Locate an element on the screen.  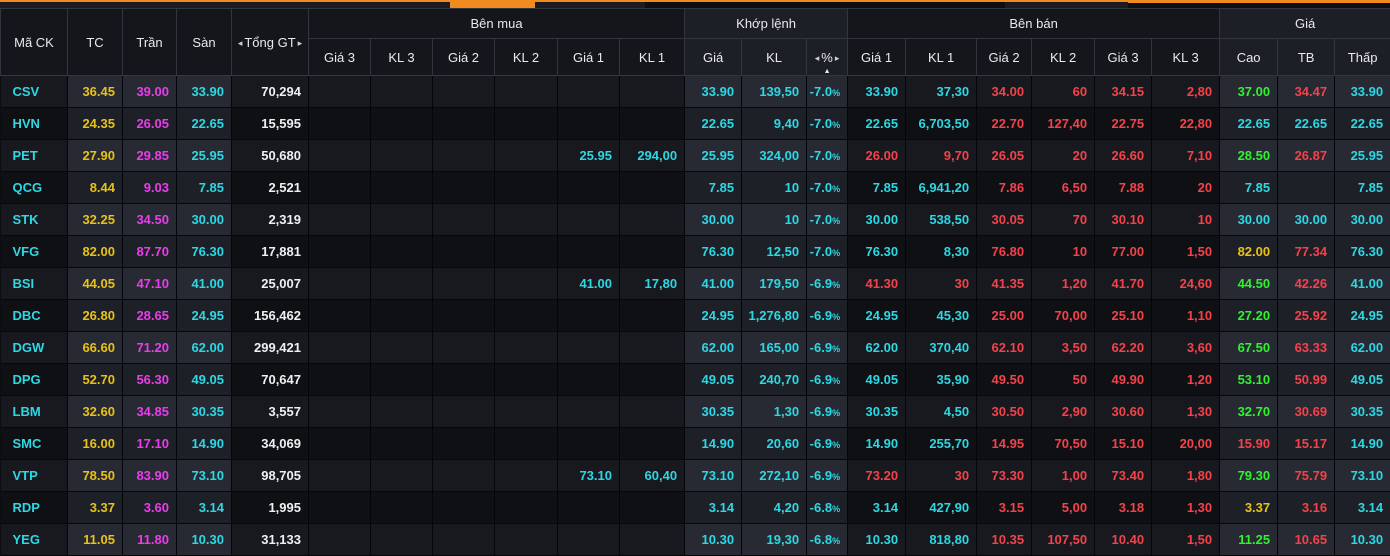
floor-price-cell: 73.10 is located at coordinates (204, 476).